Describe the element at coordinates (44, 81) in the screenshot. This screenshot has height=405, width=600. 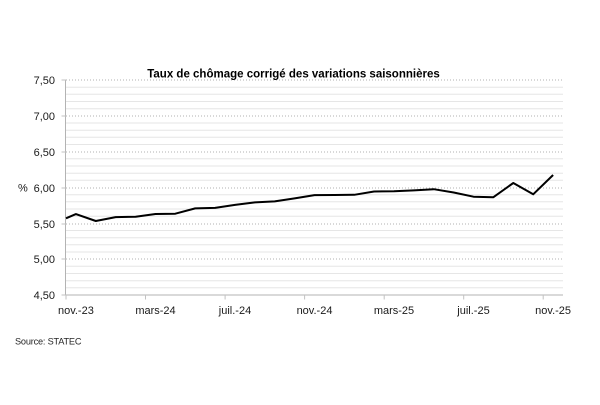
I see `svg-text: 7,50` at that location.